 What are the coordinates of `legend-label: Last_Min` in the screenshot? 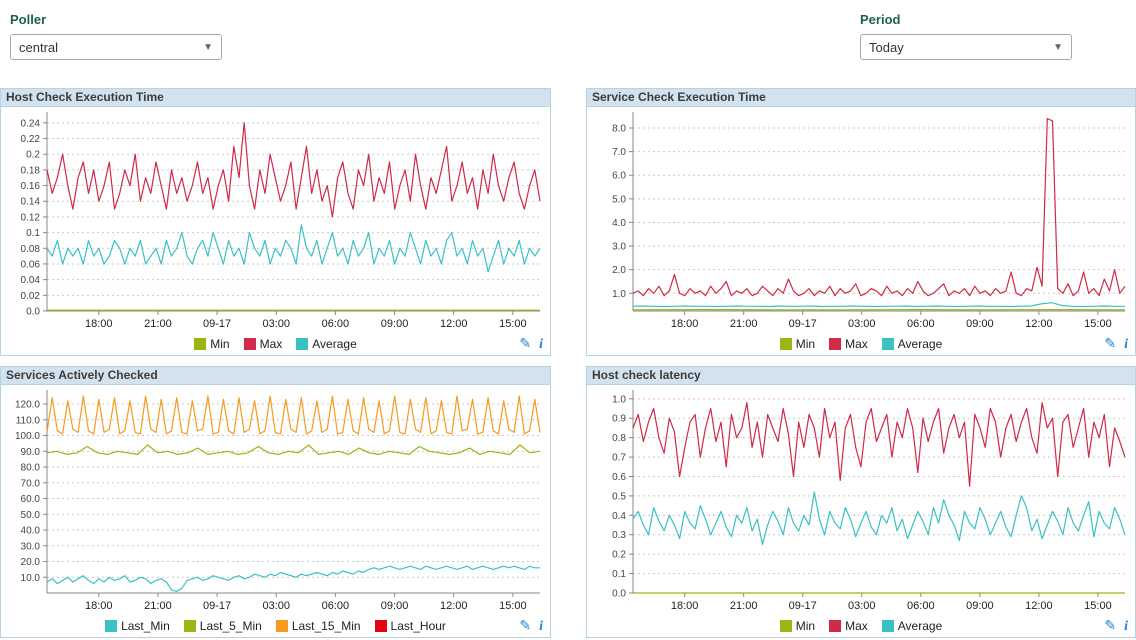 It's located at (145, 626).